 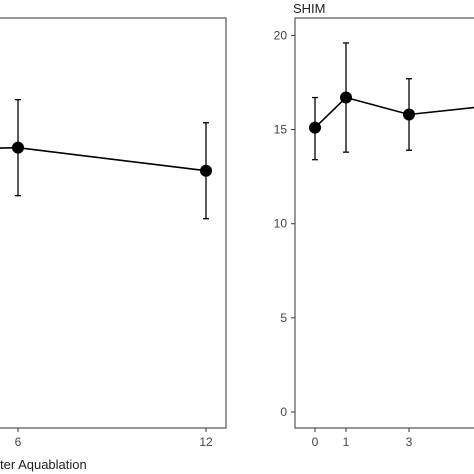 I want to click on x-tick-label: 6, so click(x=18, y=442).